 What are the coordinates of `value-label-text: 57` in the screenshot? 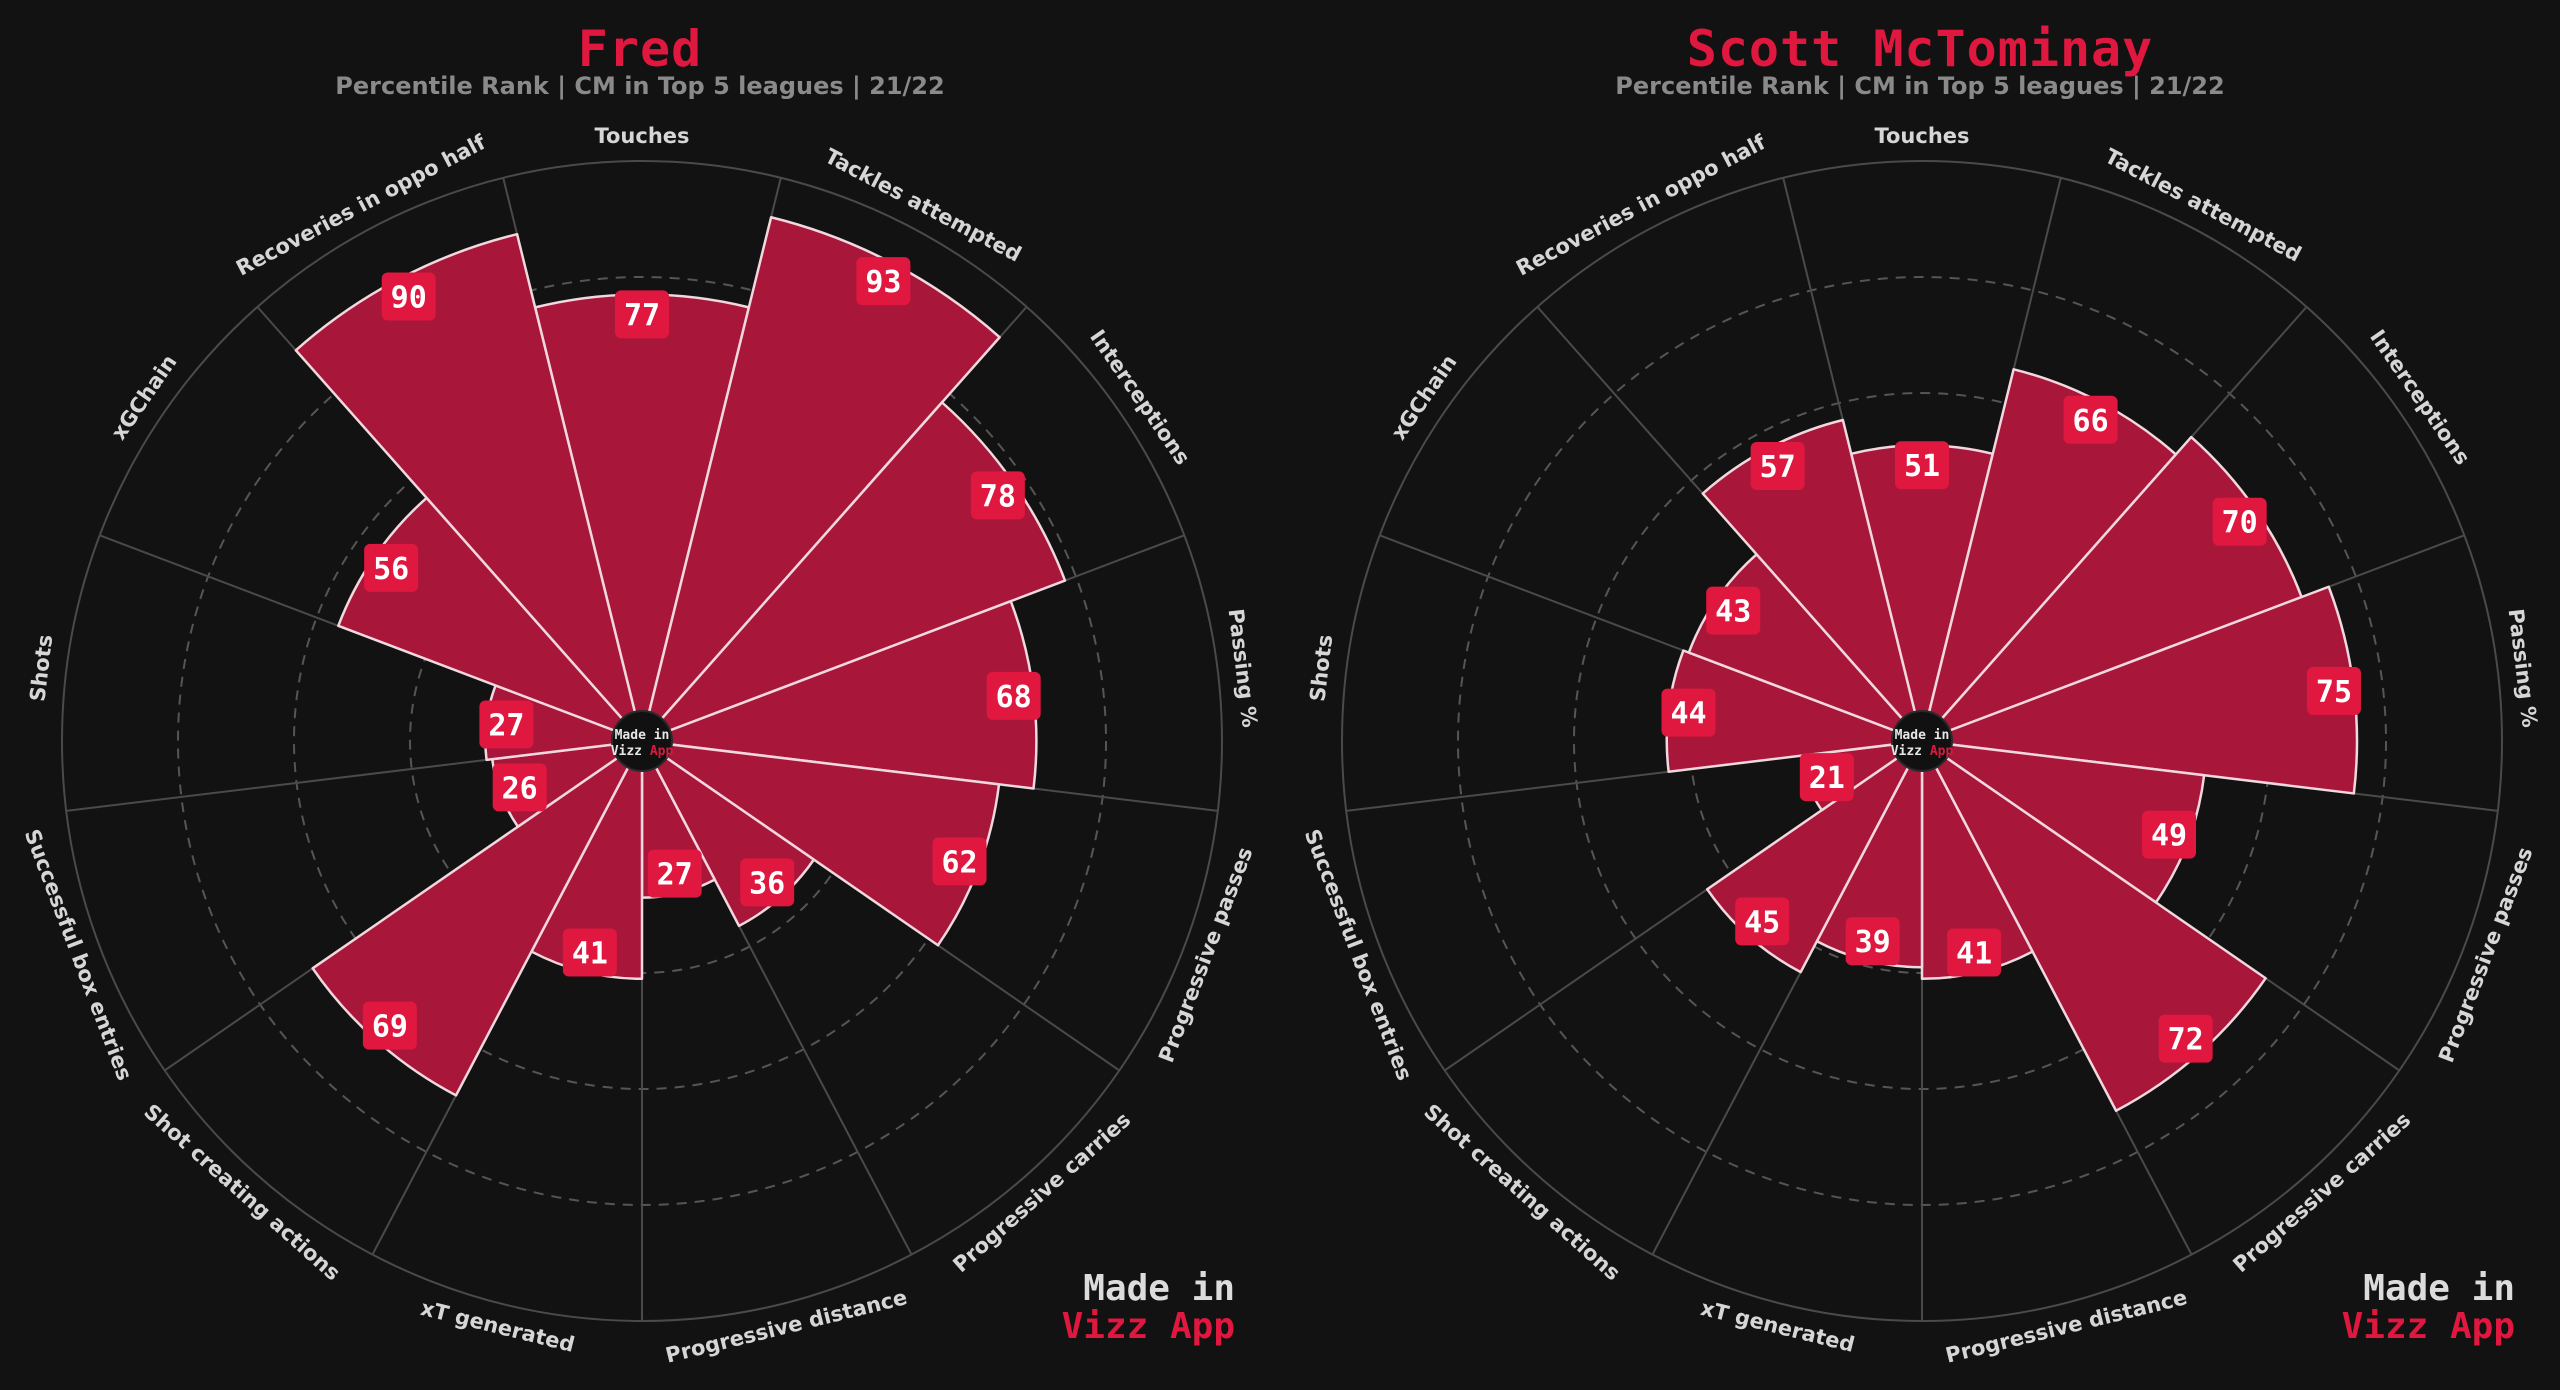 It's located at (1778, 467).